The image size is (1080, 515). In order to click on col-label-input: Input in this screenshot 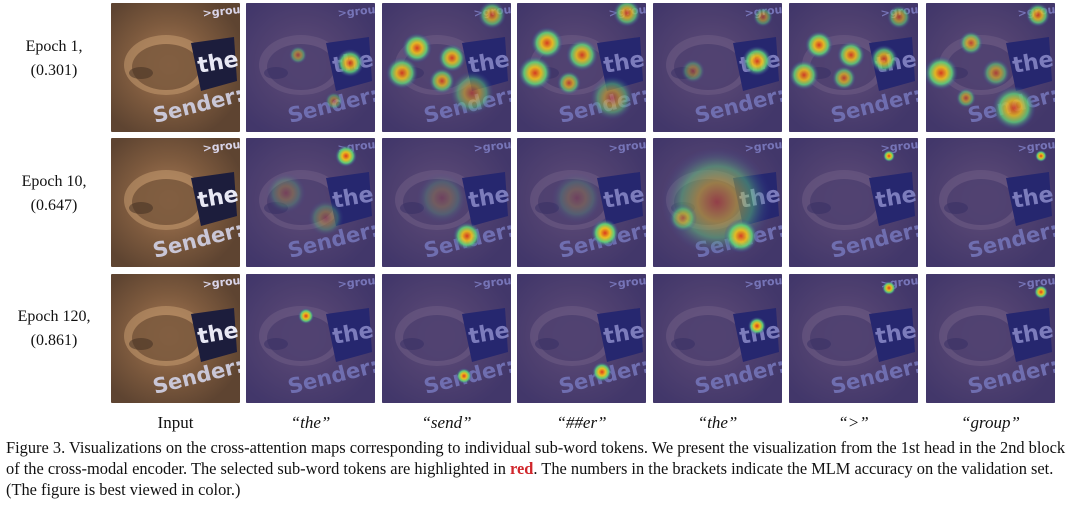, I will do `click(175, 422)`.